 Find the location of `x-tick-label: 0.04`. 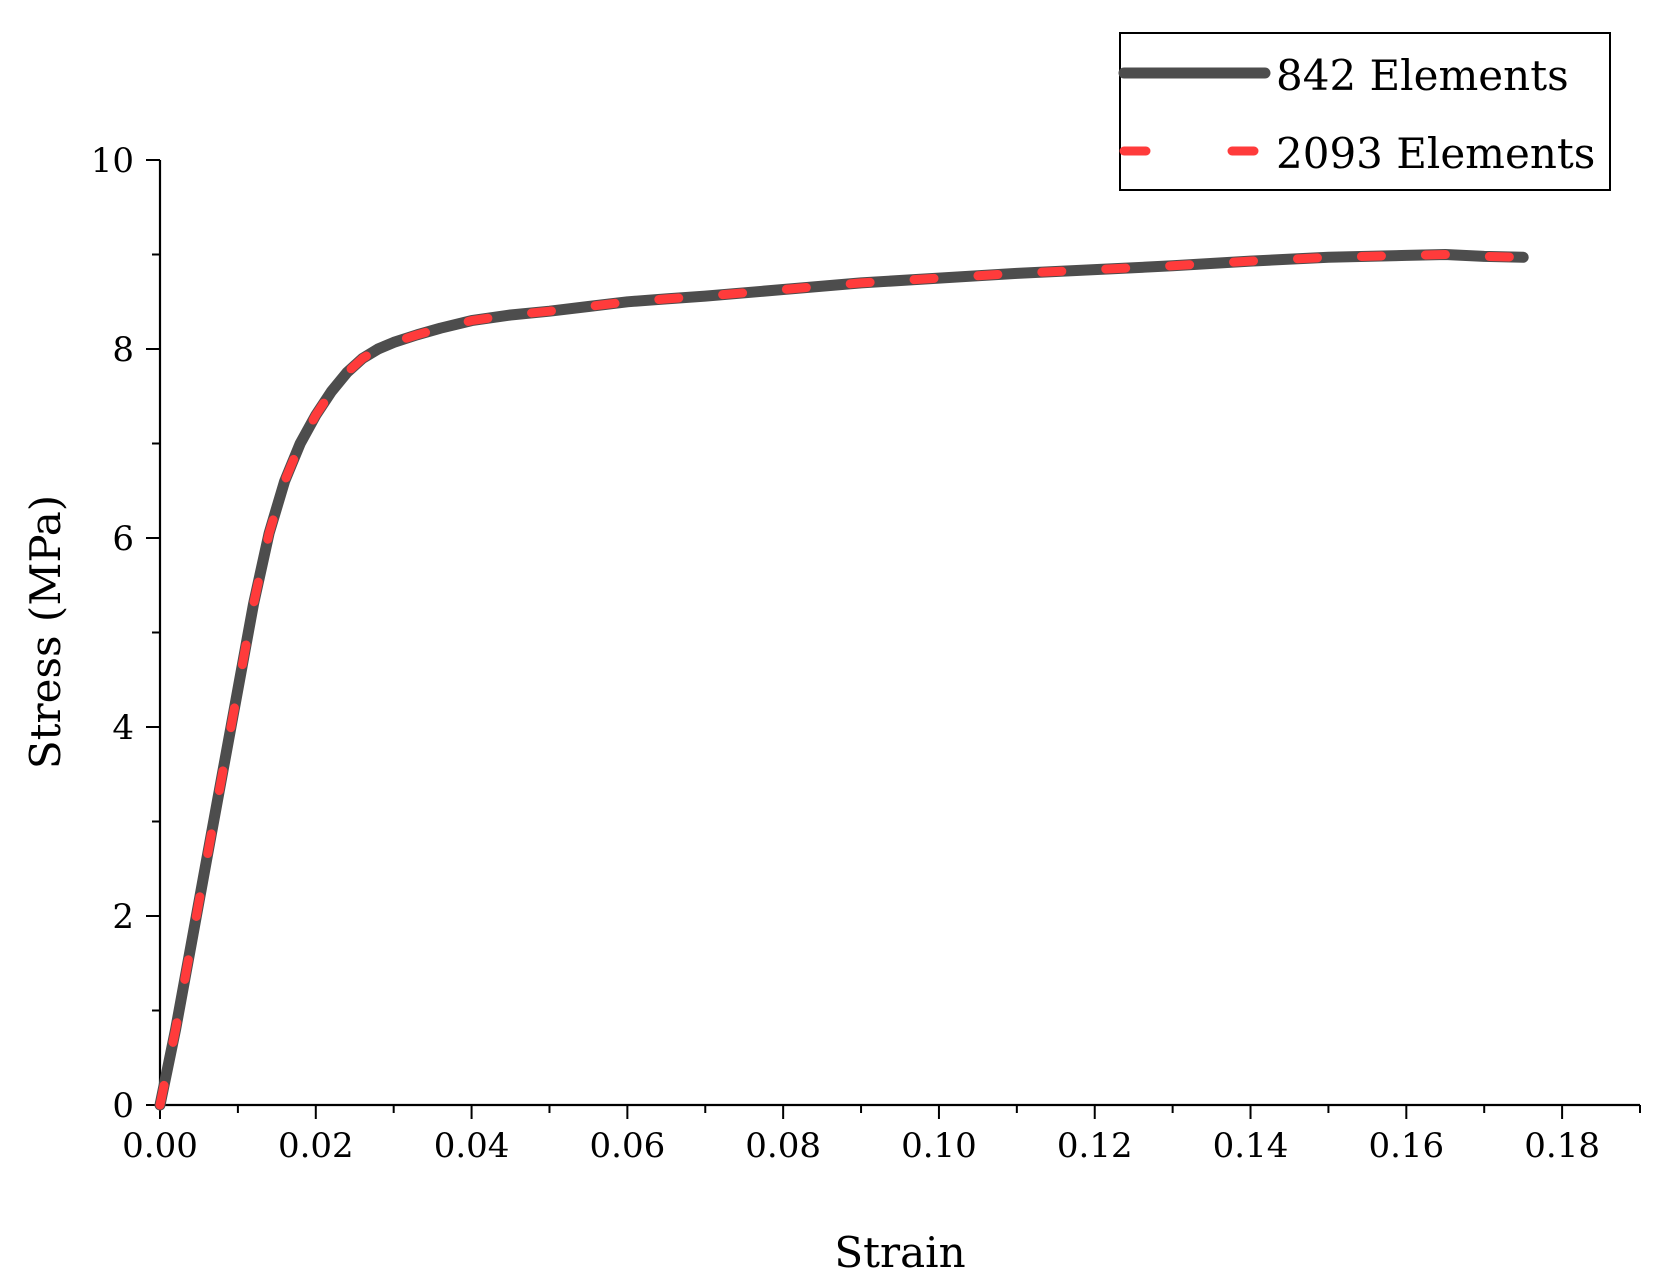

x-tick-label: 0.04 is located at coordinates (472, 1146).